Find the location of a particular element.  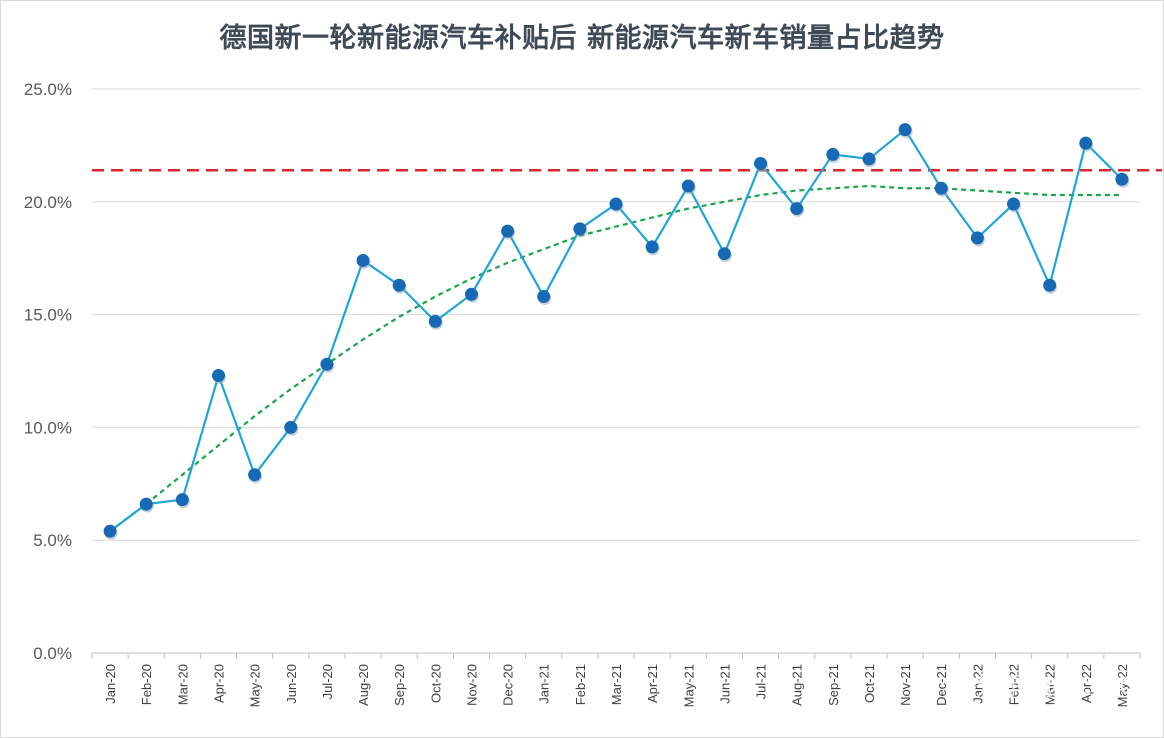

y-tick-label: 5.0% is located at coordinates (52, 540).